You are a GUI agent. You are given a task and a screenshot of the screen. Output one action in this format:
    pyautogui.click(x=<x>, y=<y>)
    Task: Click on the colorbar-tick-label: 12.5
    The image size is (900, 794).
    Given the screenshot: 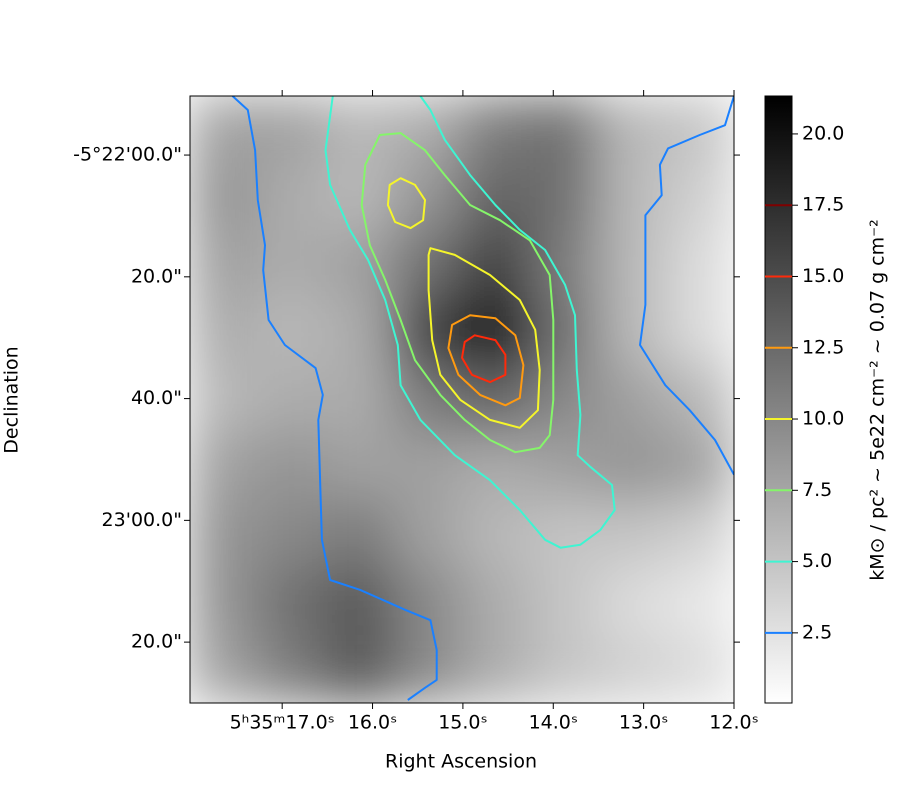 What is the action you would take?
    pyautogui.click(x=823, y=347)
    